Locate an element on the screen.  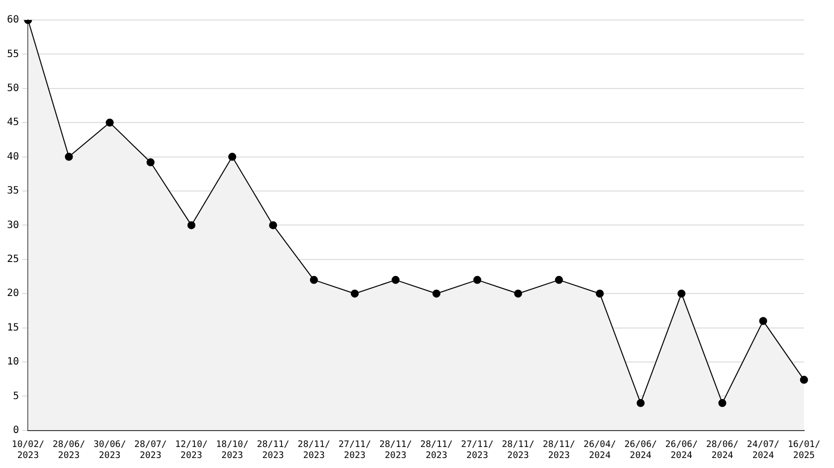
y-tick-label: 10 is located at coordinates (13, 362).